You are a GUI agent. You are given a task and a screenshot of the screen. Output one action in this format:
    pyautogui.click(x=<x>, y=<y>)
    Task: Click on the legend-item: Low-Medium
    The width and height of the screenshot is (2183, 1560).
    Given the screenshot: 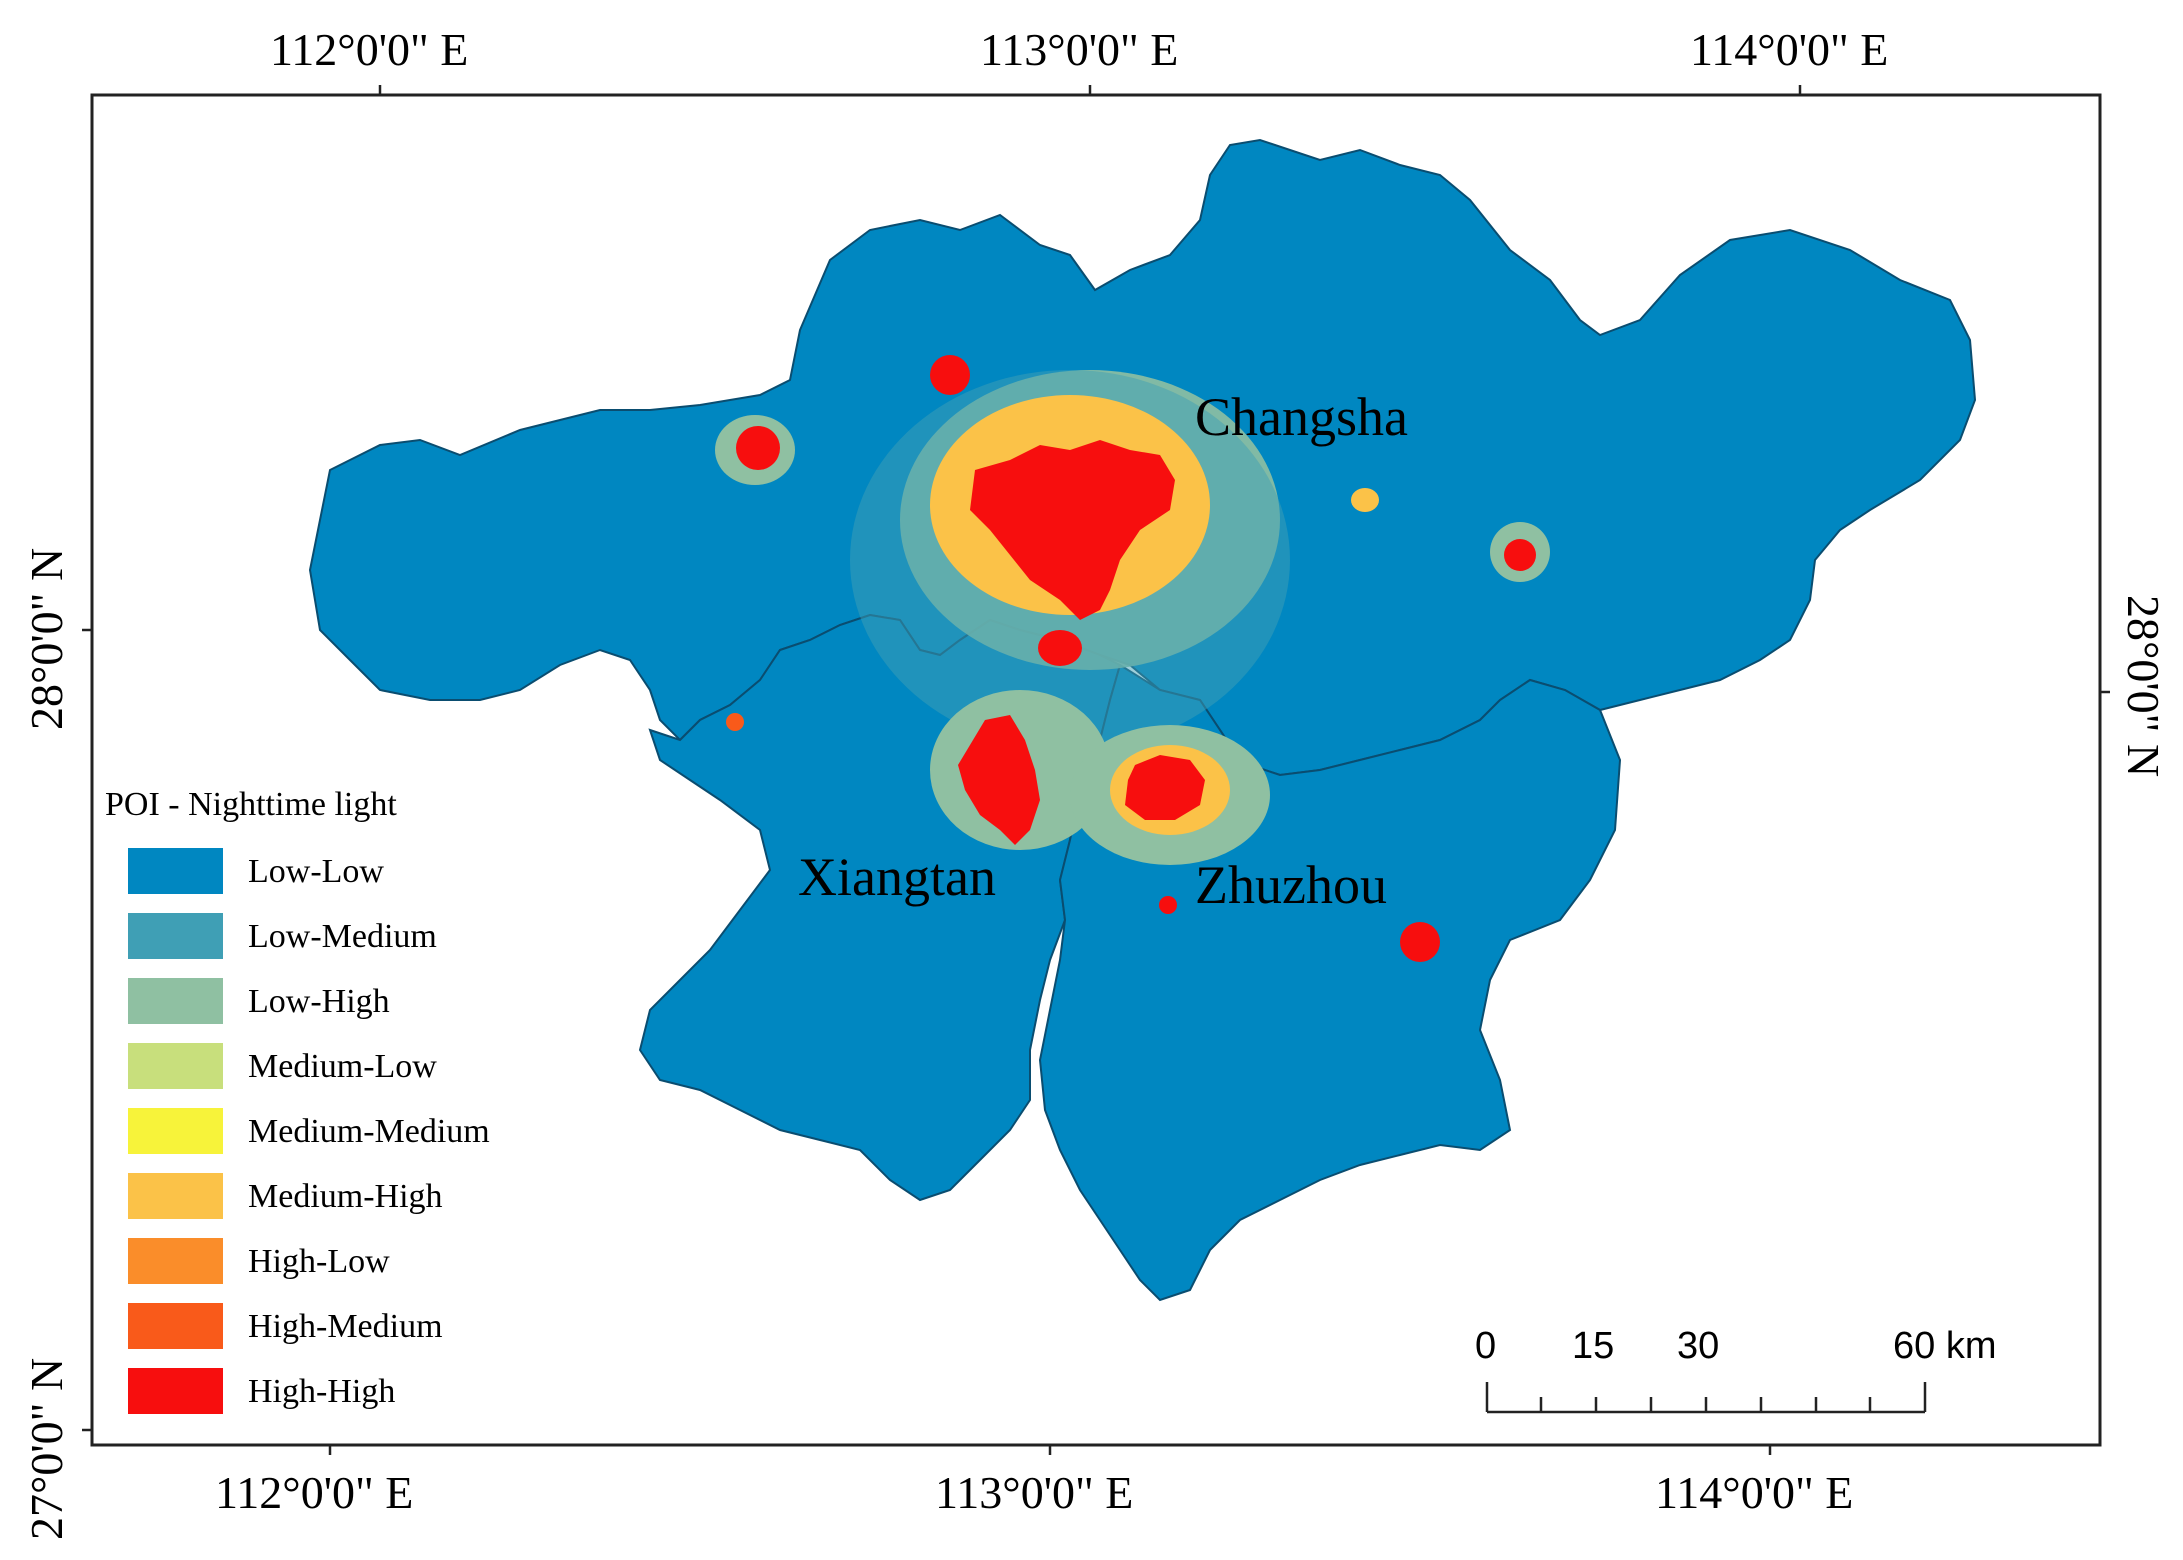 What is the action you would take?
    pyautogui.click(x=282, y=936)
    